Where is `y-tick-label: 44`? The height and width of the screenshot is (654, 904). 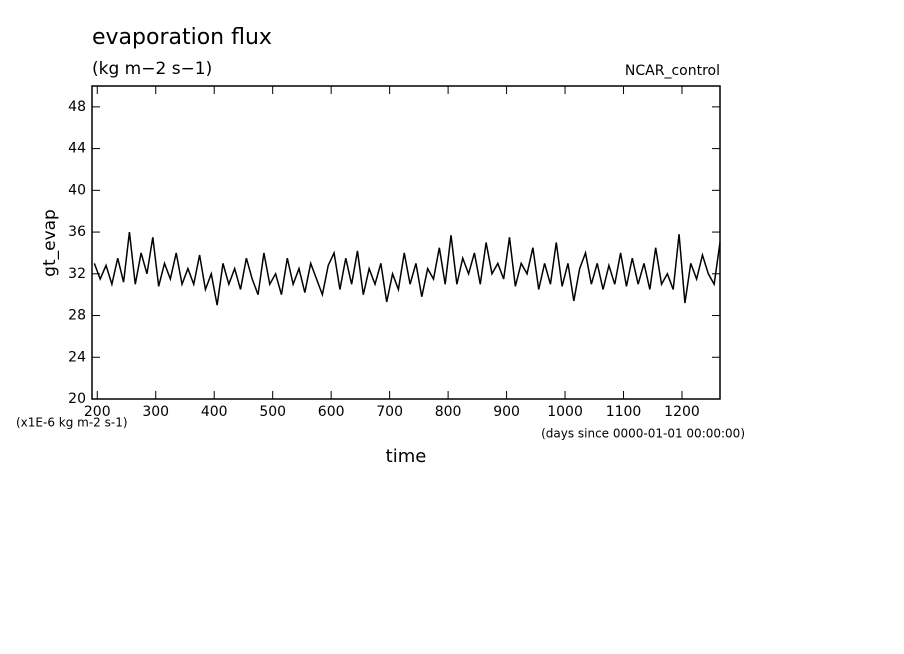
y-tick-label: 44 is located at coordinates (77, 149).